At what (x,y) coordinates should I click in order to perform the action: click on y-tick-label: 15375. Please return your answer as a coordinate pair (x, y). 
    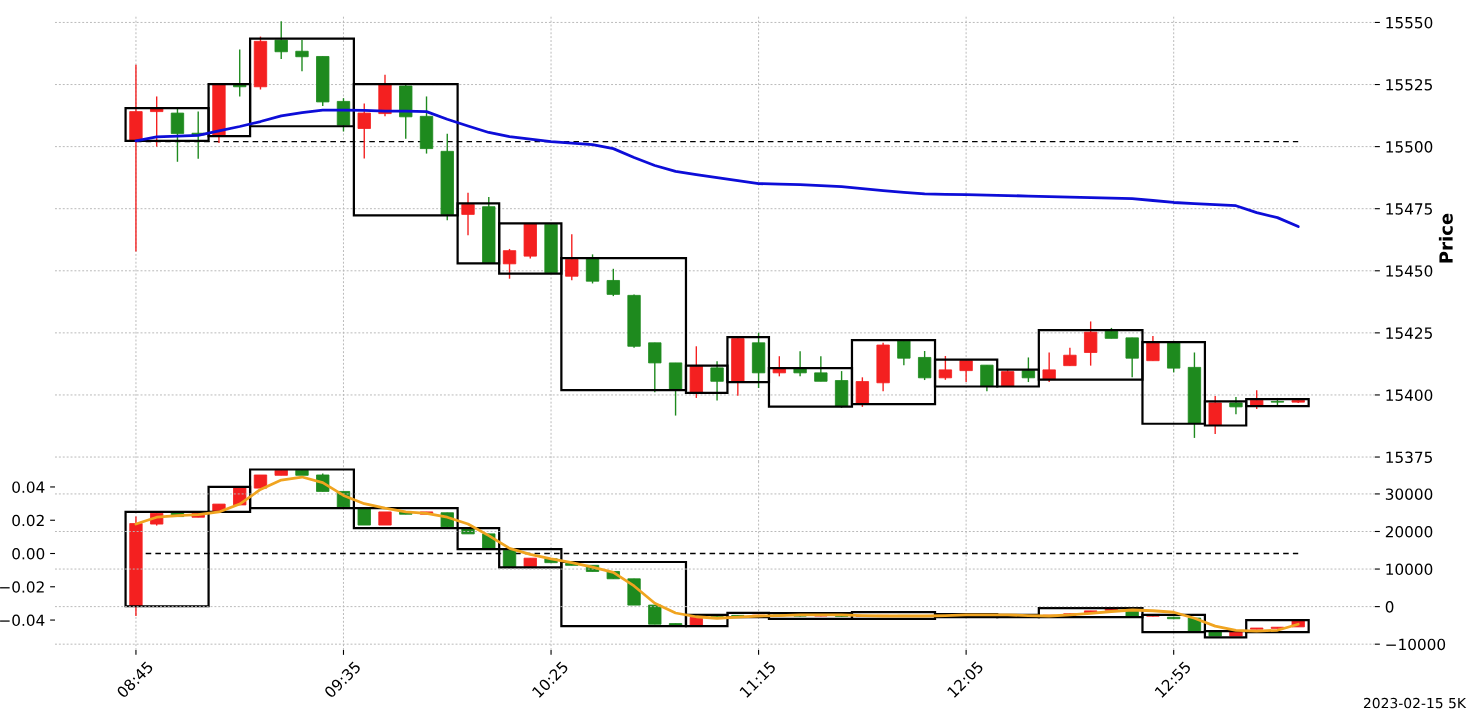
    Looking at the image, I should click on (1409, 457).